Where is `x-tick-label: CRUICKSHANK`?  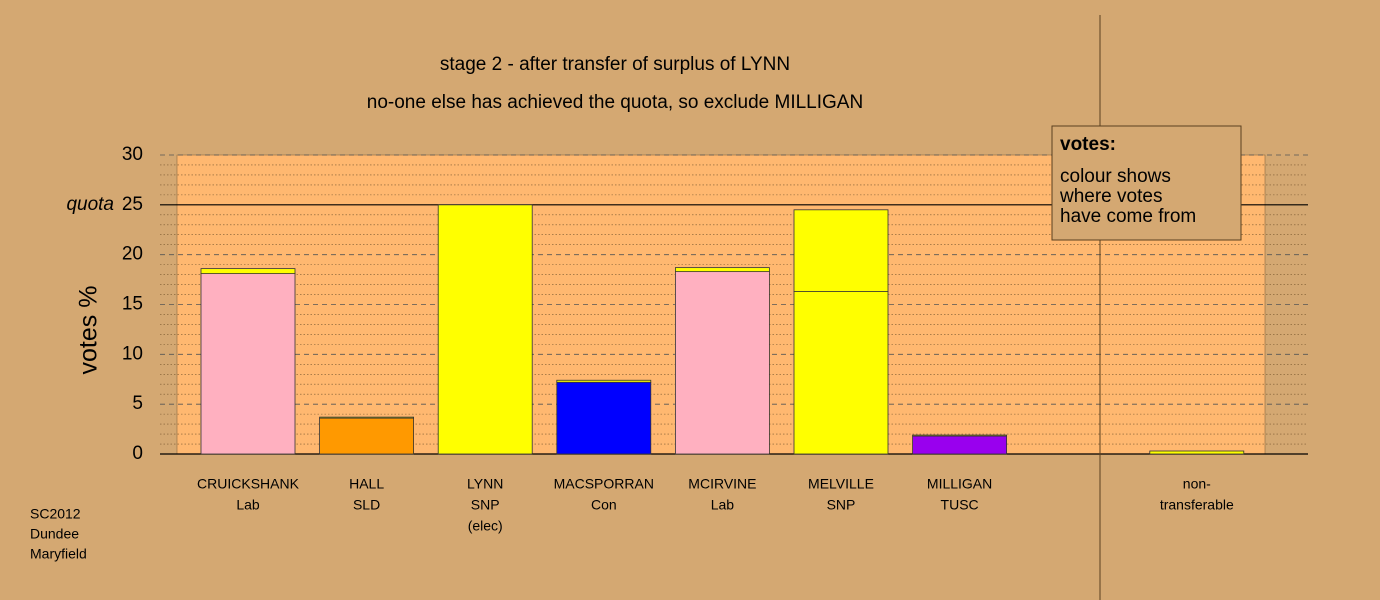 x-tick-label: CRUICKSHANK is located at coordinates (248, 484).